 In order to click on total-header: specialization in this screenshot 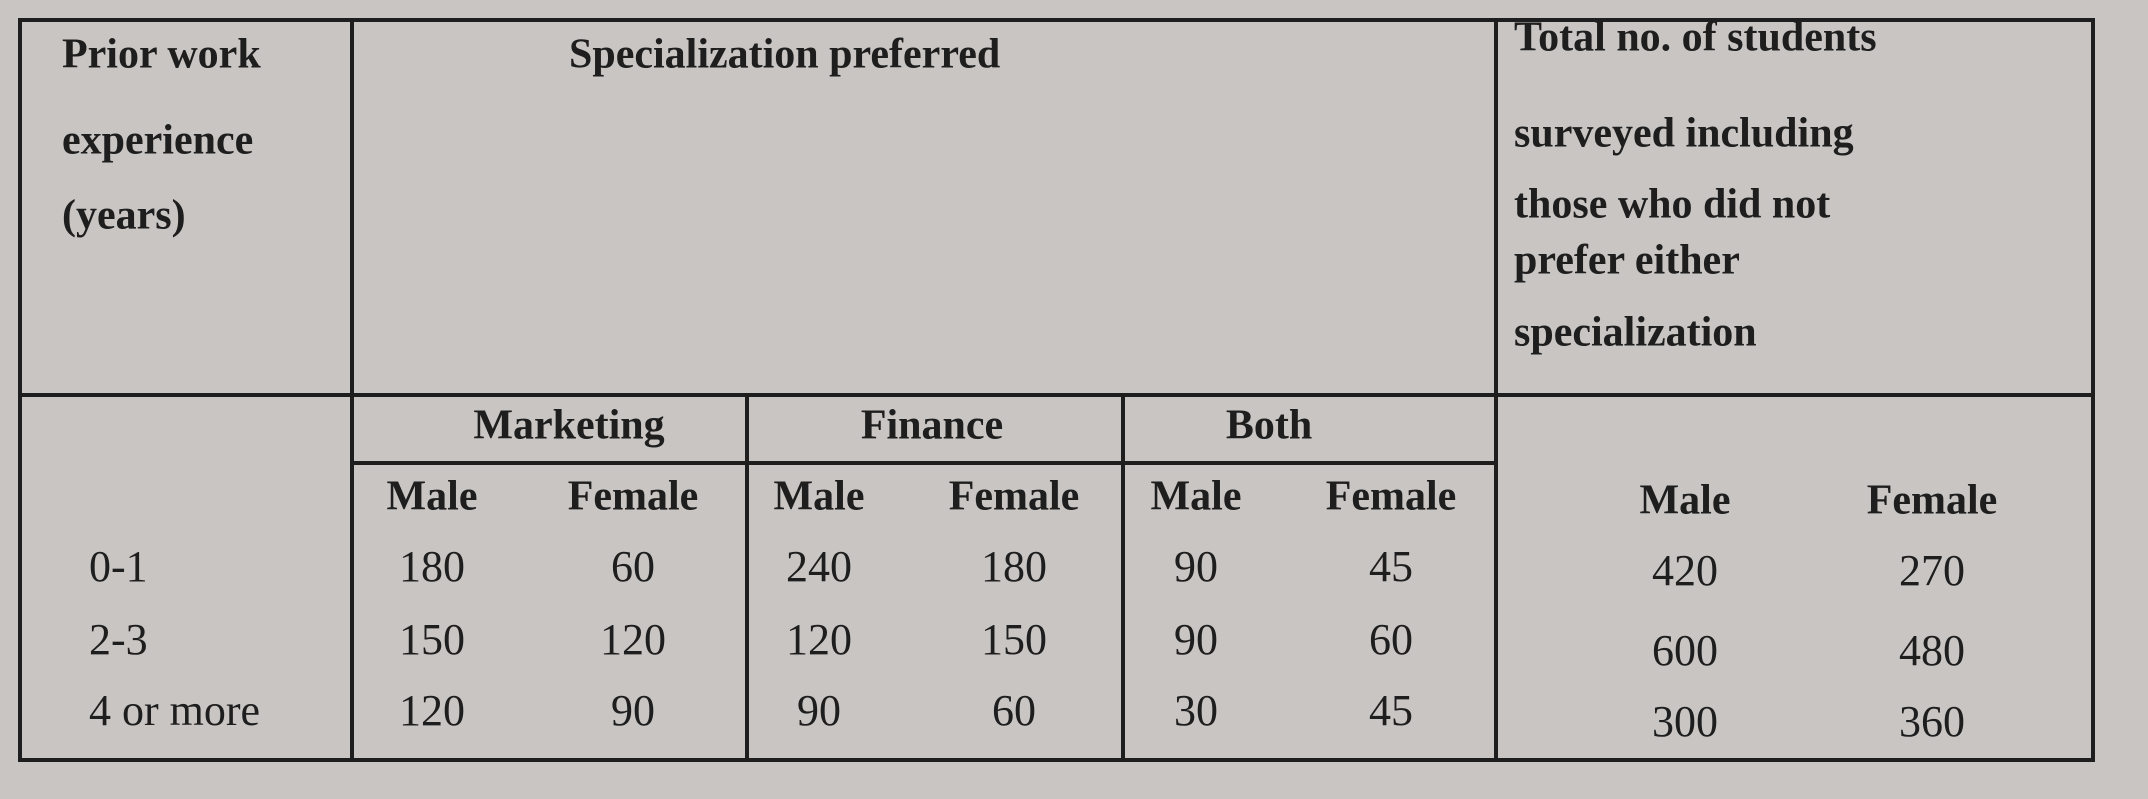, I will do `click(1635, 333)`.